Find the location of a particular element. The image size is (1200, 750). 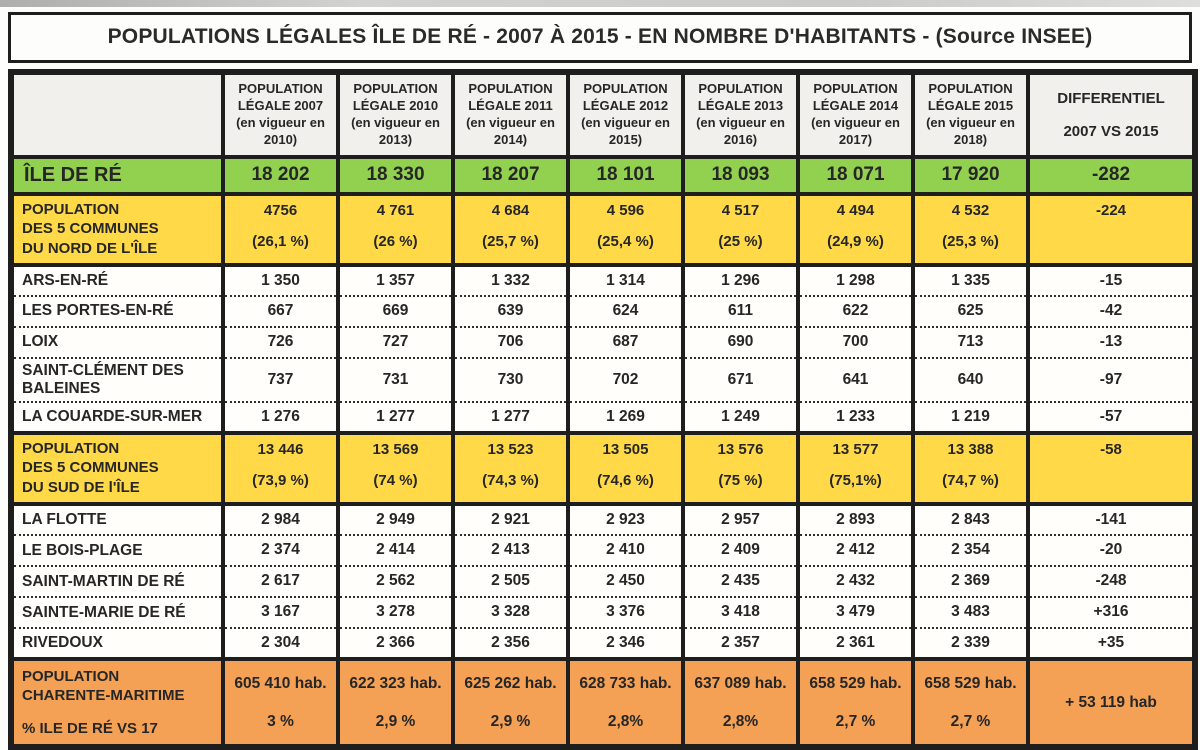

value-cell: 1 269 is located at coordinates (625, 417).